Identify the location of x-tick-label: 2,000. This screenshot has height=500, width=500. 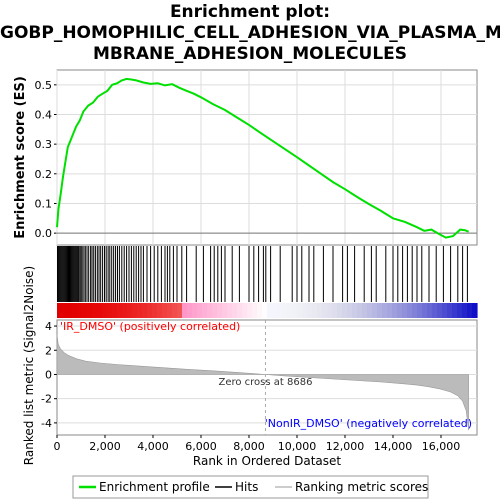
(105, 446).